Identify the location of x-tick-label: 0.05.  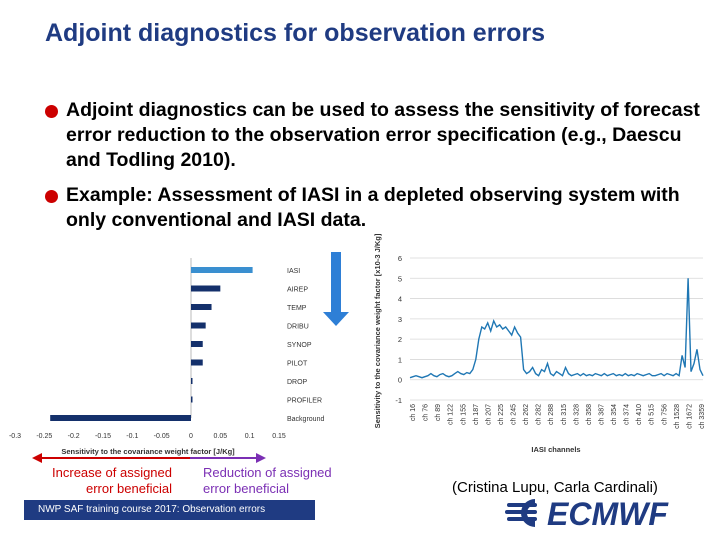
(221, 436).